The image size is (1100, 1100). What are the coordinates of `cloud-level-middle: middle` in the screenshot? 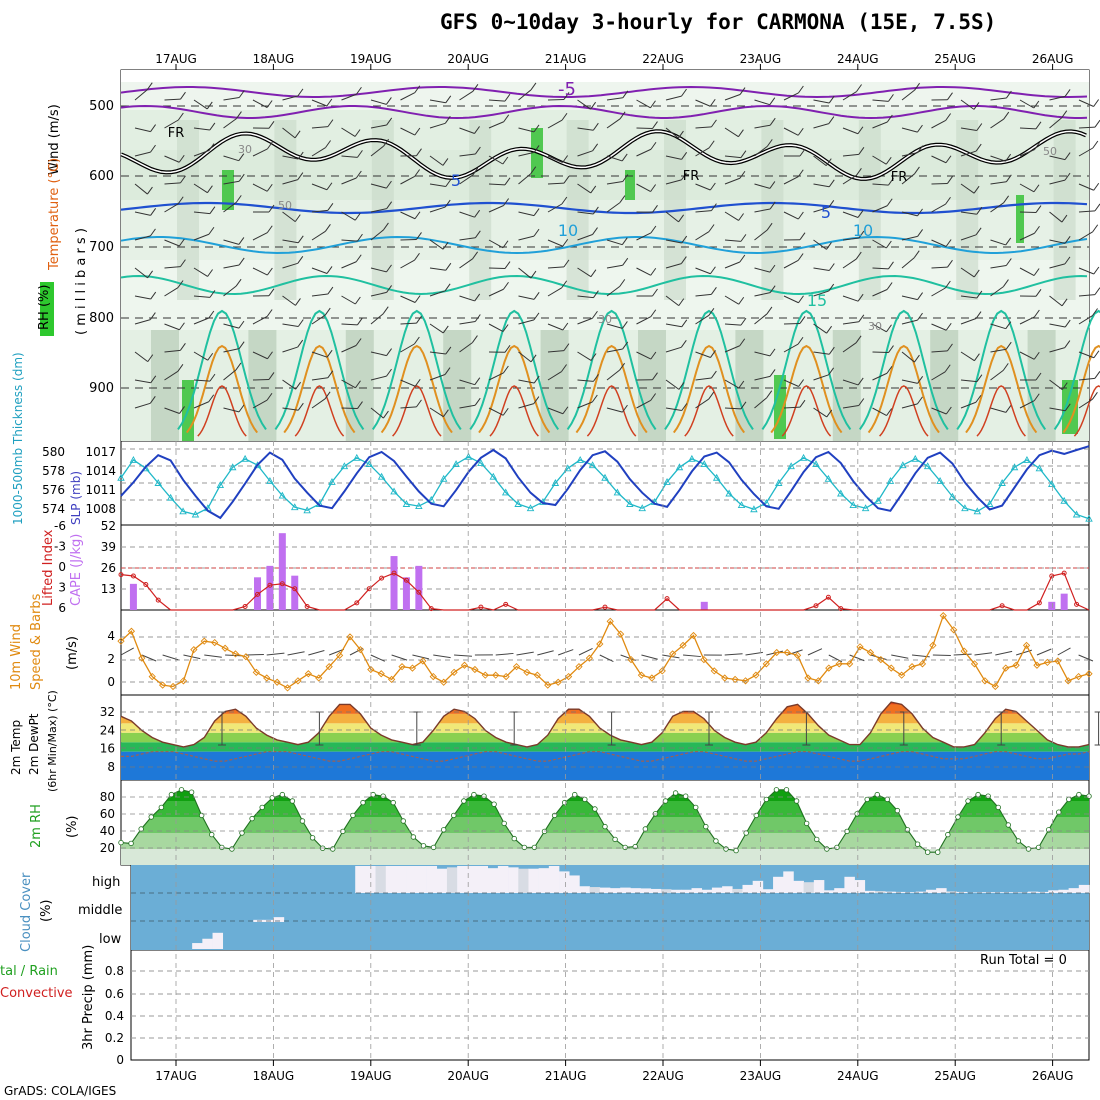 It's located at (100, 910).